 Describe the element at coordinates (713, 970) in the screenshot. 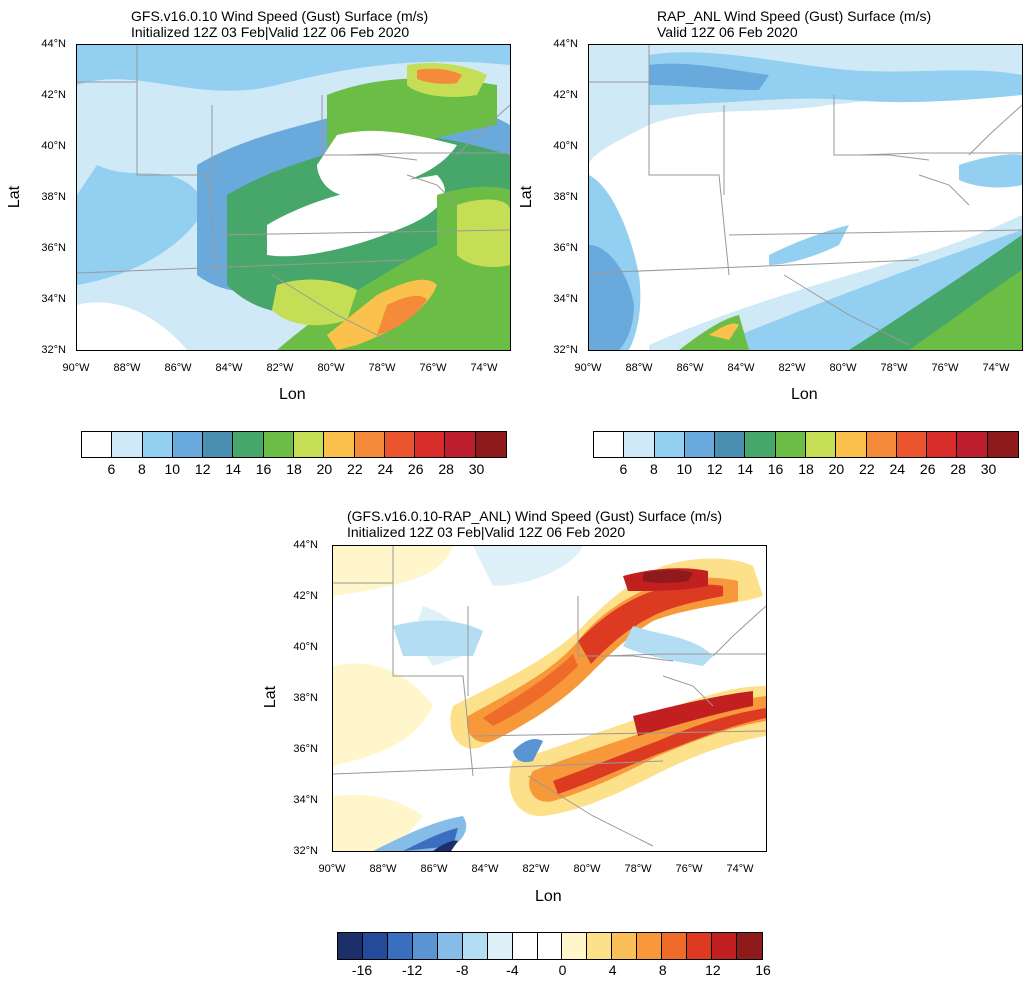

I see `colorbar-label: 12` at that location.